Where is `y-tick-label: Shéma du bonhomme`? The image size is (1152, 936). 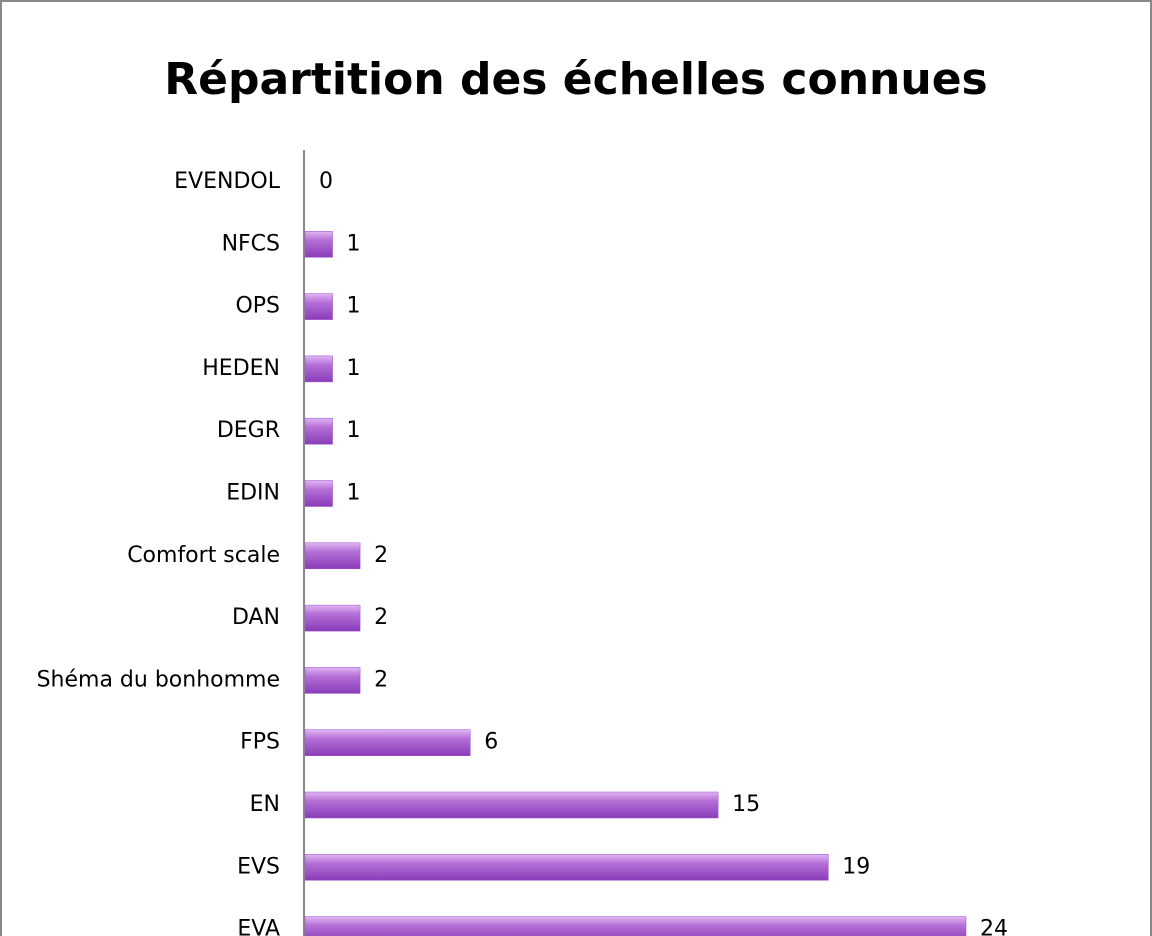
y-tick-label: Shéma du bonhomme is located at coordinates (158, 679).